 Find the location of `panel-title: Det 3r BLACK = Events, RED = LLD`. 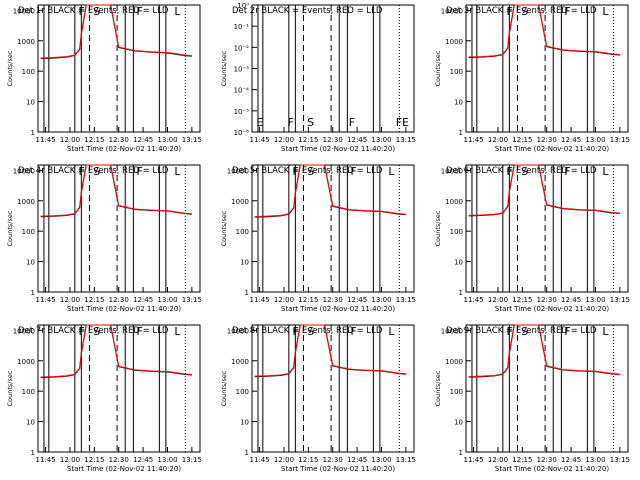

panel-title: Det 3r BLACK = Events, RED = LLD is located at coordinates (521, 11).